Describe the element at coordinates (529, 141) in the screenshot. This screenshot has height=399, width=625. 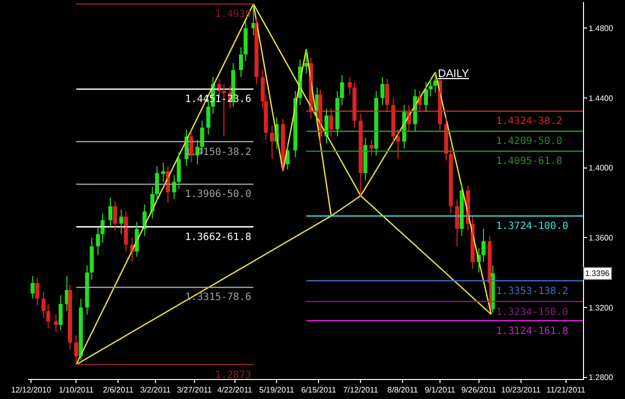
I see `annotation: 1.4209-50.0` at that location.